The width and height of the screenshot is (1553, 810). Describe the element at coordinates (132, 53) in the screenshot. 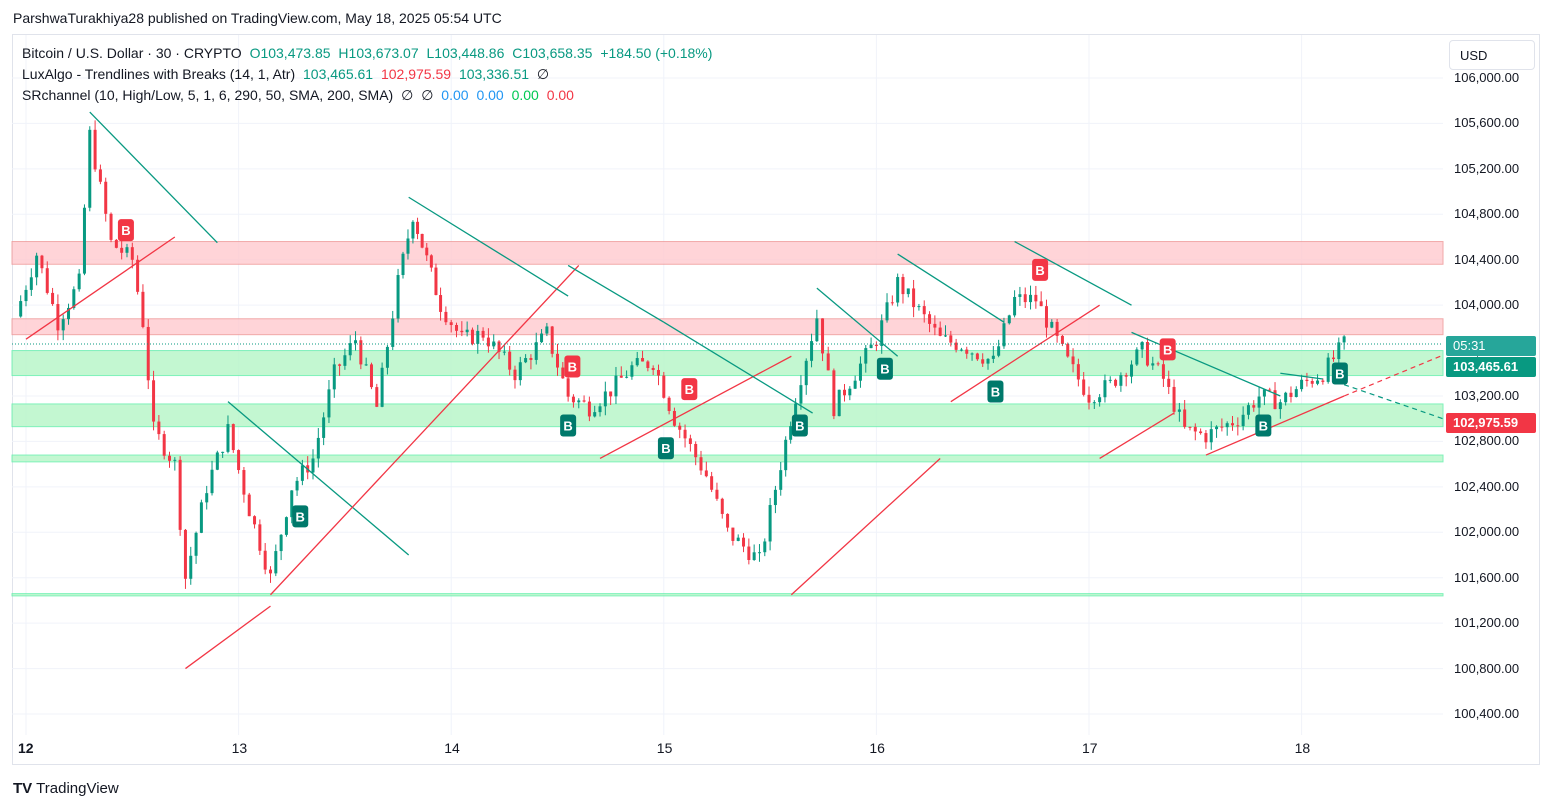

I see `symbol-title: Bitcoin / U.S. Dollar · 30 · CRYPTO` at that location.